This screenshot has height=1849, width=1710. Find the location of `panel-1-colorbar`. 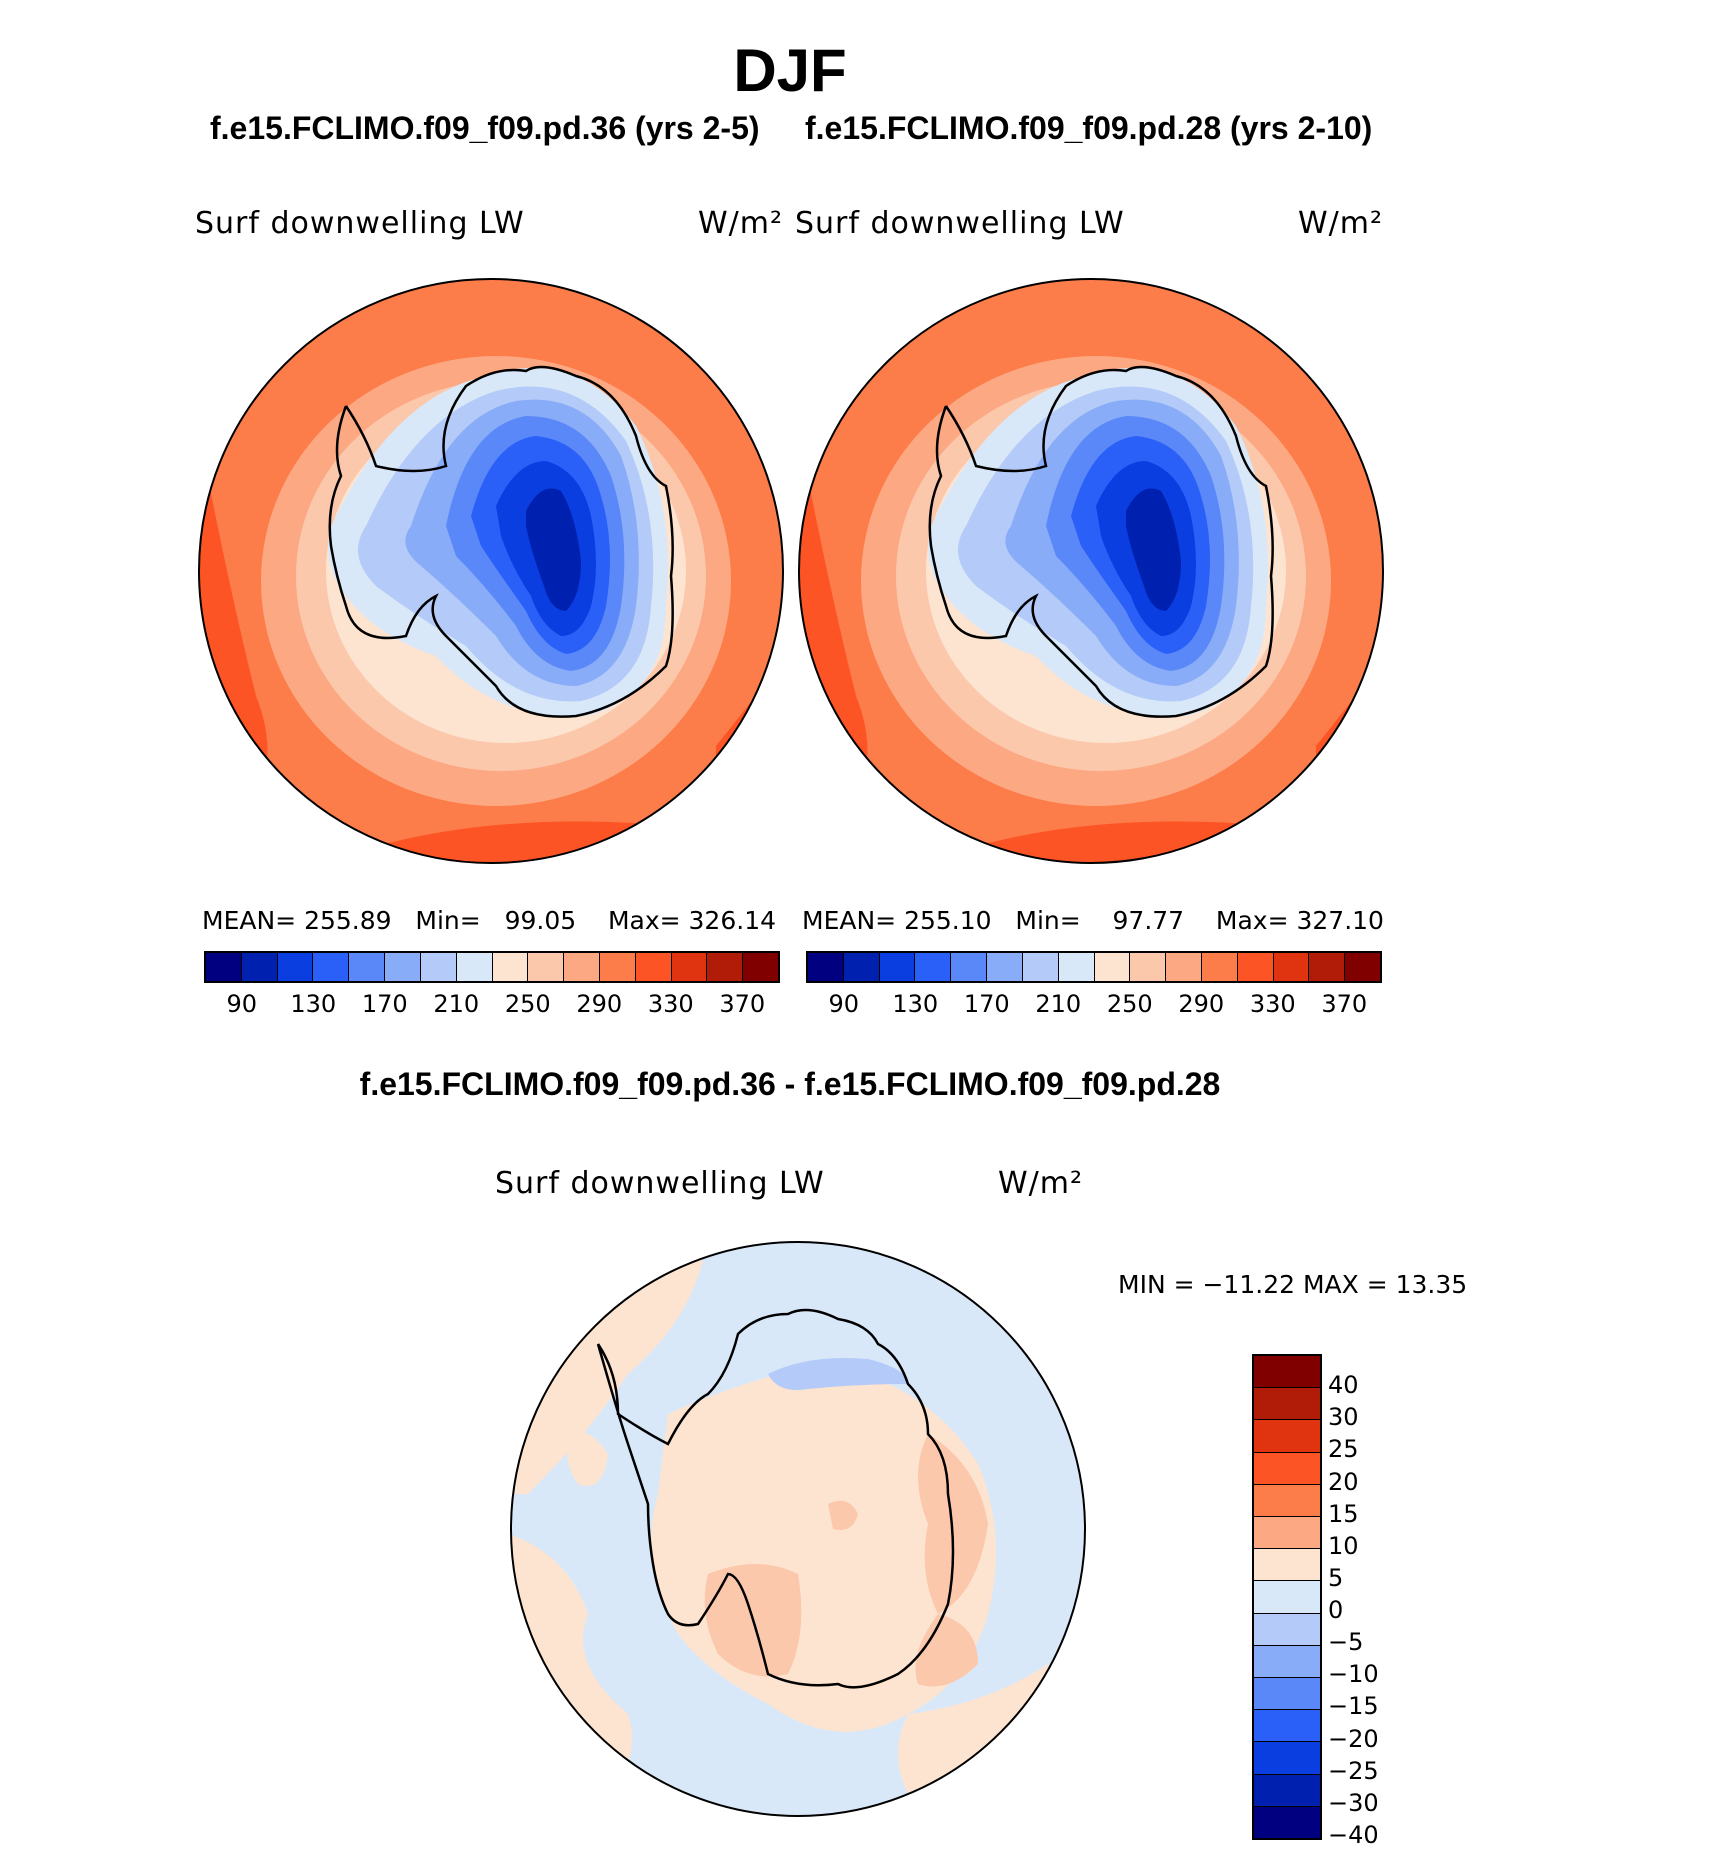

panel-1-colorbar is located at coordinates (492, 967).